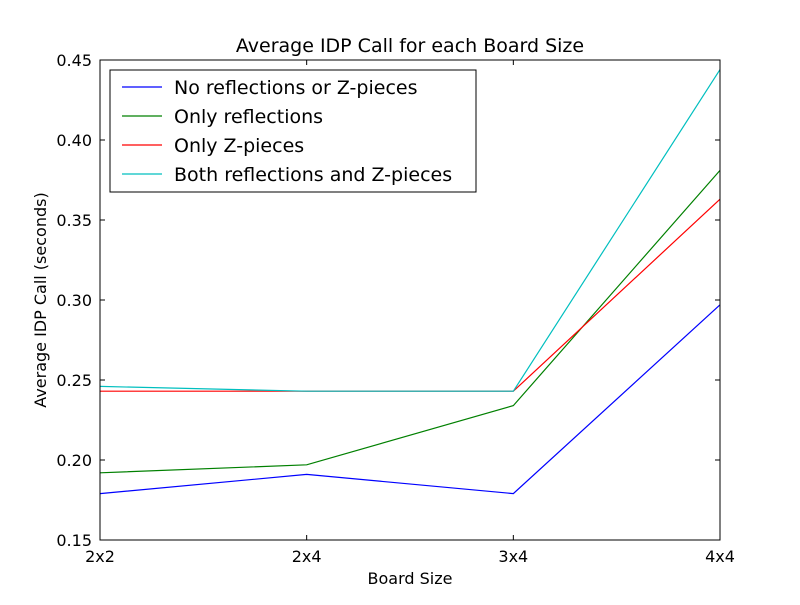 The height and width of the screenshot is (605, 800). What do you see at coordinates (513, 556) in the screenshot?
I see `x-tick-label: 3x4` at bounding box center [513, 556].